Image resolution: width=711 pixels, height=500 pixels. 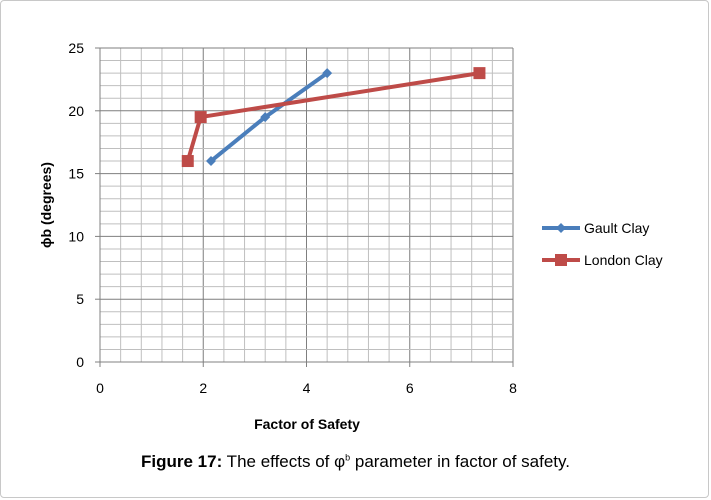 I want to click on y-axis-label: ϕb (degrees), so click(x=46, y=205).